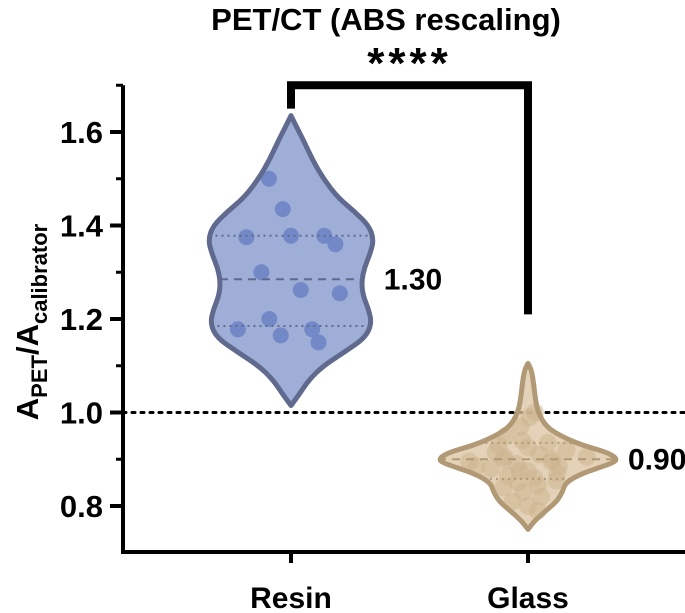  I want to click on y-axis-label-sub2: calibrator, so click(39, 273).